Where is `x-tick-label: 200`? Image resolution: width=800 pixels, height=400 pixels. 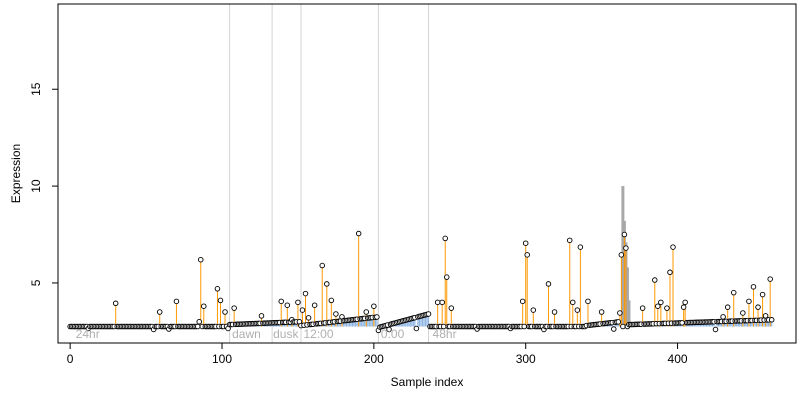
x-tick-label: 200 is located at coordinates (374, 359).